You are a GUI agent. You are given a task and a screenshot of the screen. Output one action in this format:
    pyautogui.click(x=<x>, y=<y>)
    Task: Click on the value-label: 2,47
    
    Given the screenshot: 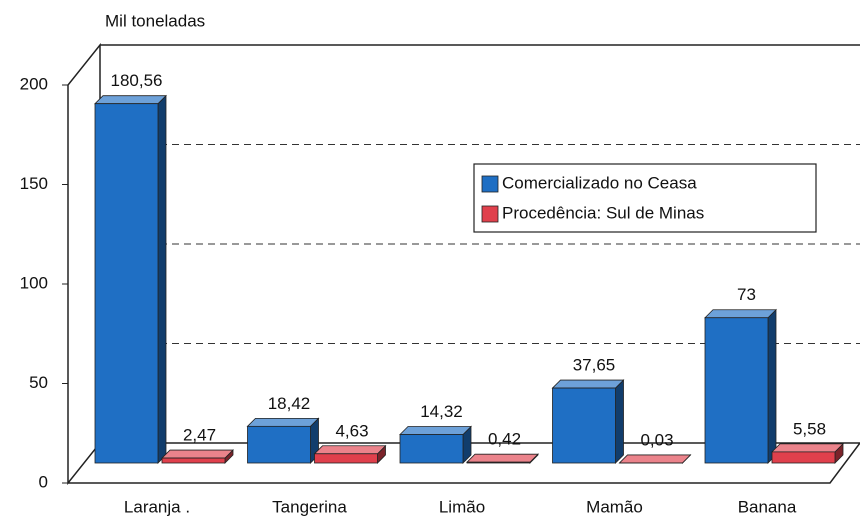 What is the action you would take?
    pyautogui.click(x=199, y=435)
    